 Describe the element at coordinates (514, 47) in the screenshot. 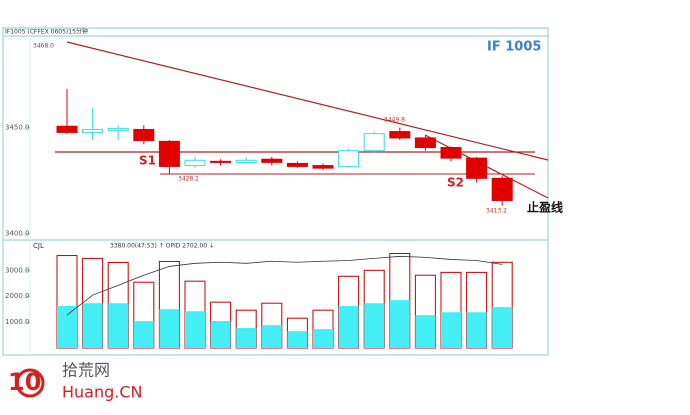

I see `instrument: IF 1005` at that location.